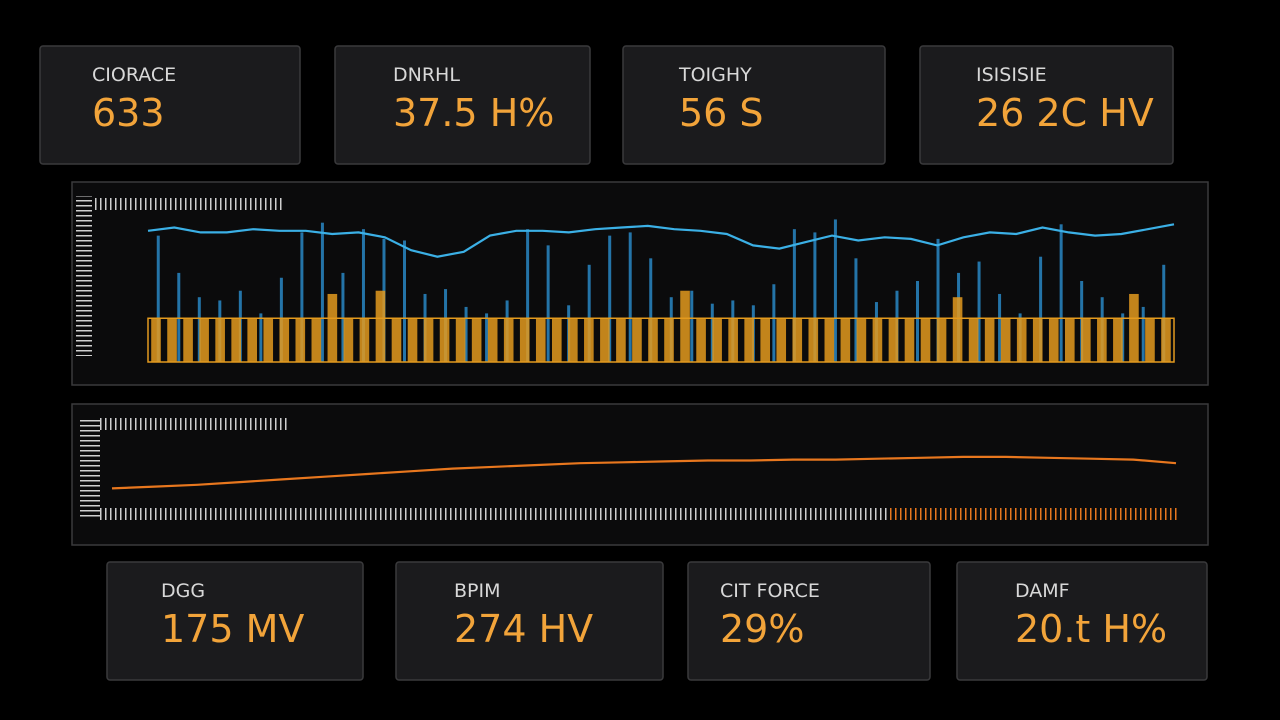 This screenshot has width=1280, height=720. What do you see at coordinates (715, 75) in the screenshot?
I see `stat-label: TOIGHY` at bounding box center [715, 75].